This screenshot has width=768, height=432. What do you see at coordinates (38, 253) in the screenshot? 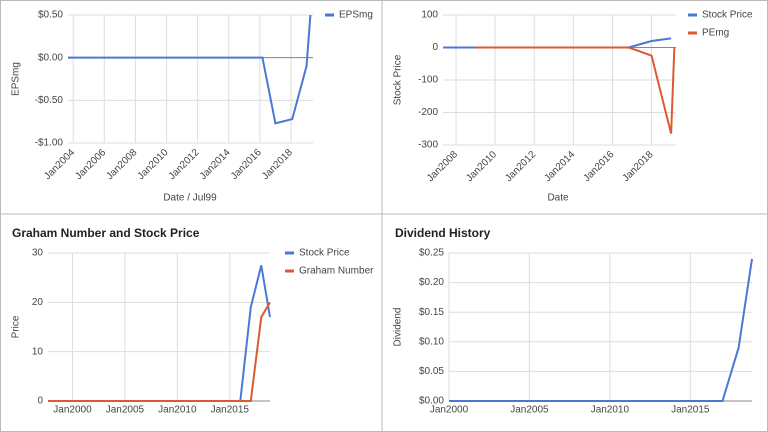
I see `y-tick-label: 30` at bounding box center [38, 253].